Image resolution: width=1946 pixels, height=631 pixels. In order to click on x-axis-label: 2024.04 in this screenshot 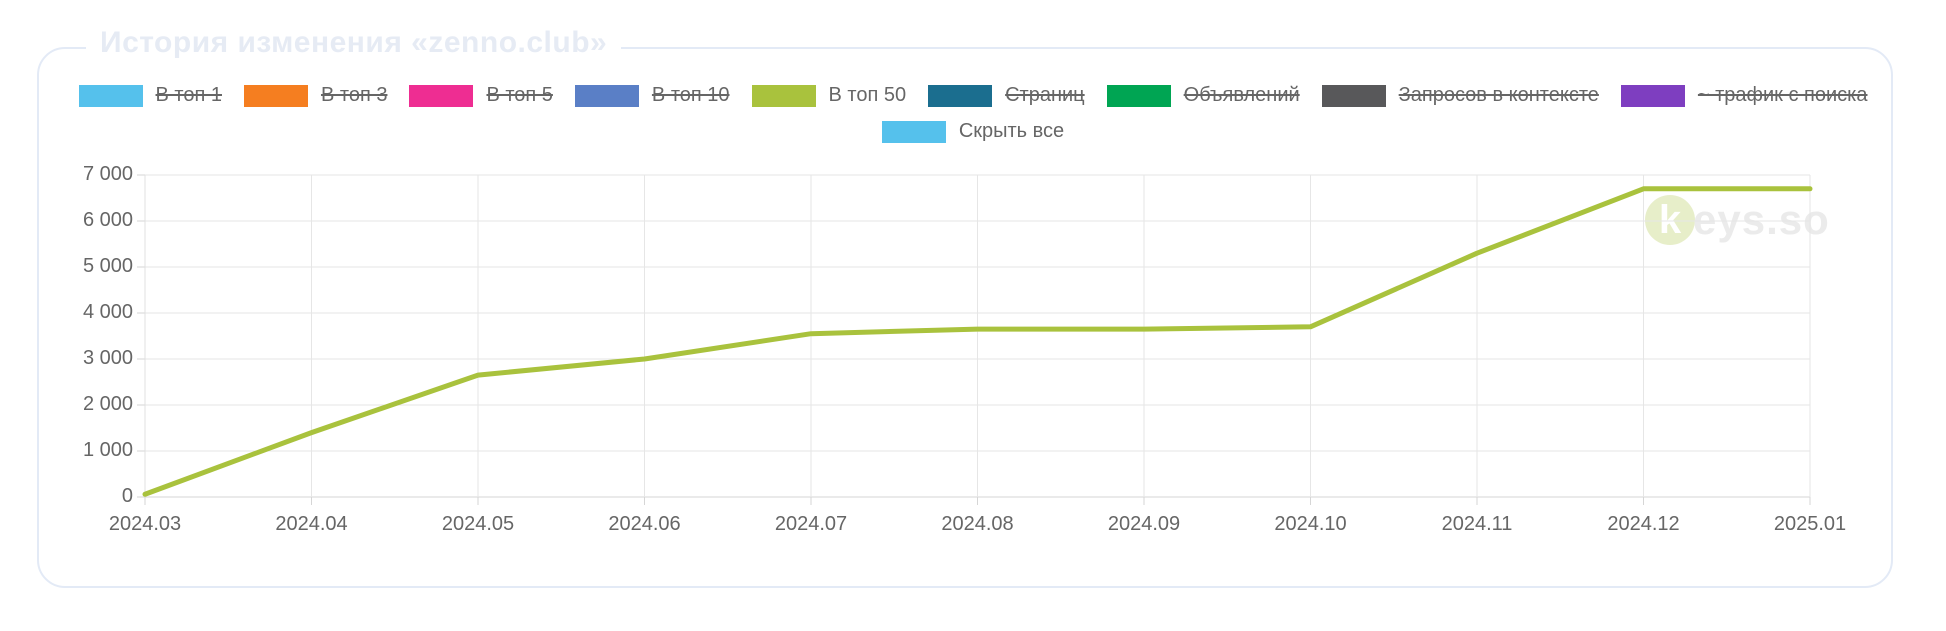, I will do `click(311, 524)`.